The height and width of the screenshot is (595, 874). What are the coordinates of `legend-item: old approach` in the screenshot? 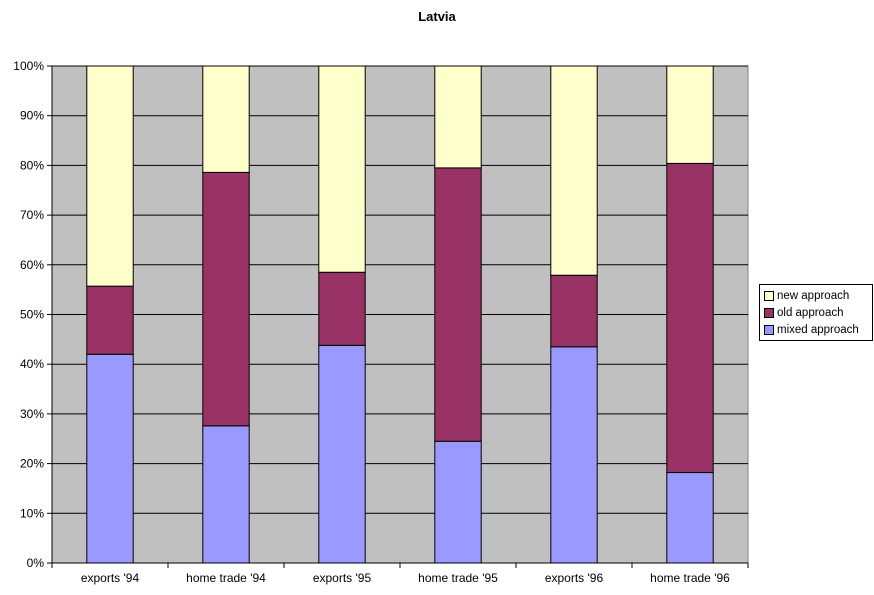 It's located at (818, 312).